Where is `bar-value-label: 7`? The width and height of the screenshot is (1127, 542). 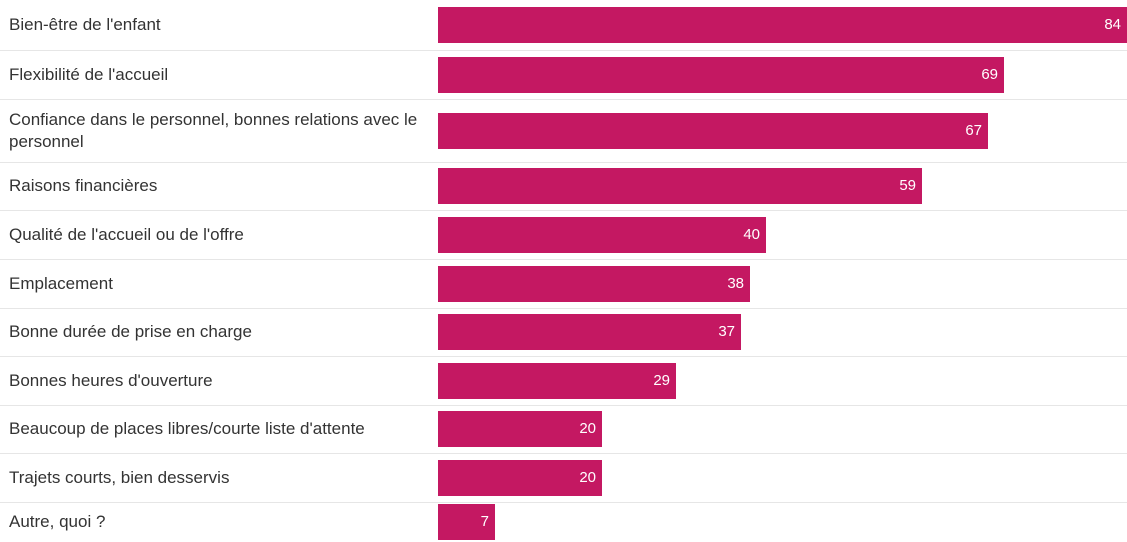 bar-value-label: 7 is located at coordinates (484, 521).